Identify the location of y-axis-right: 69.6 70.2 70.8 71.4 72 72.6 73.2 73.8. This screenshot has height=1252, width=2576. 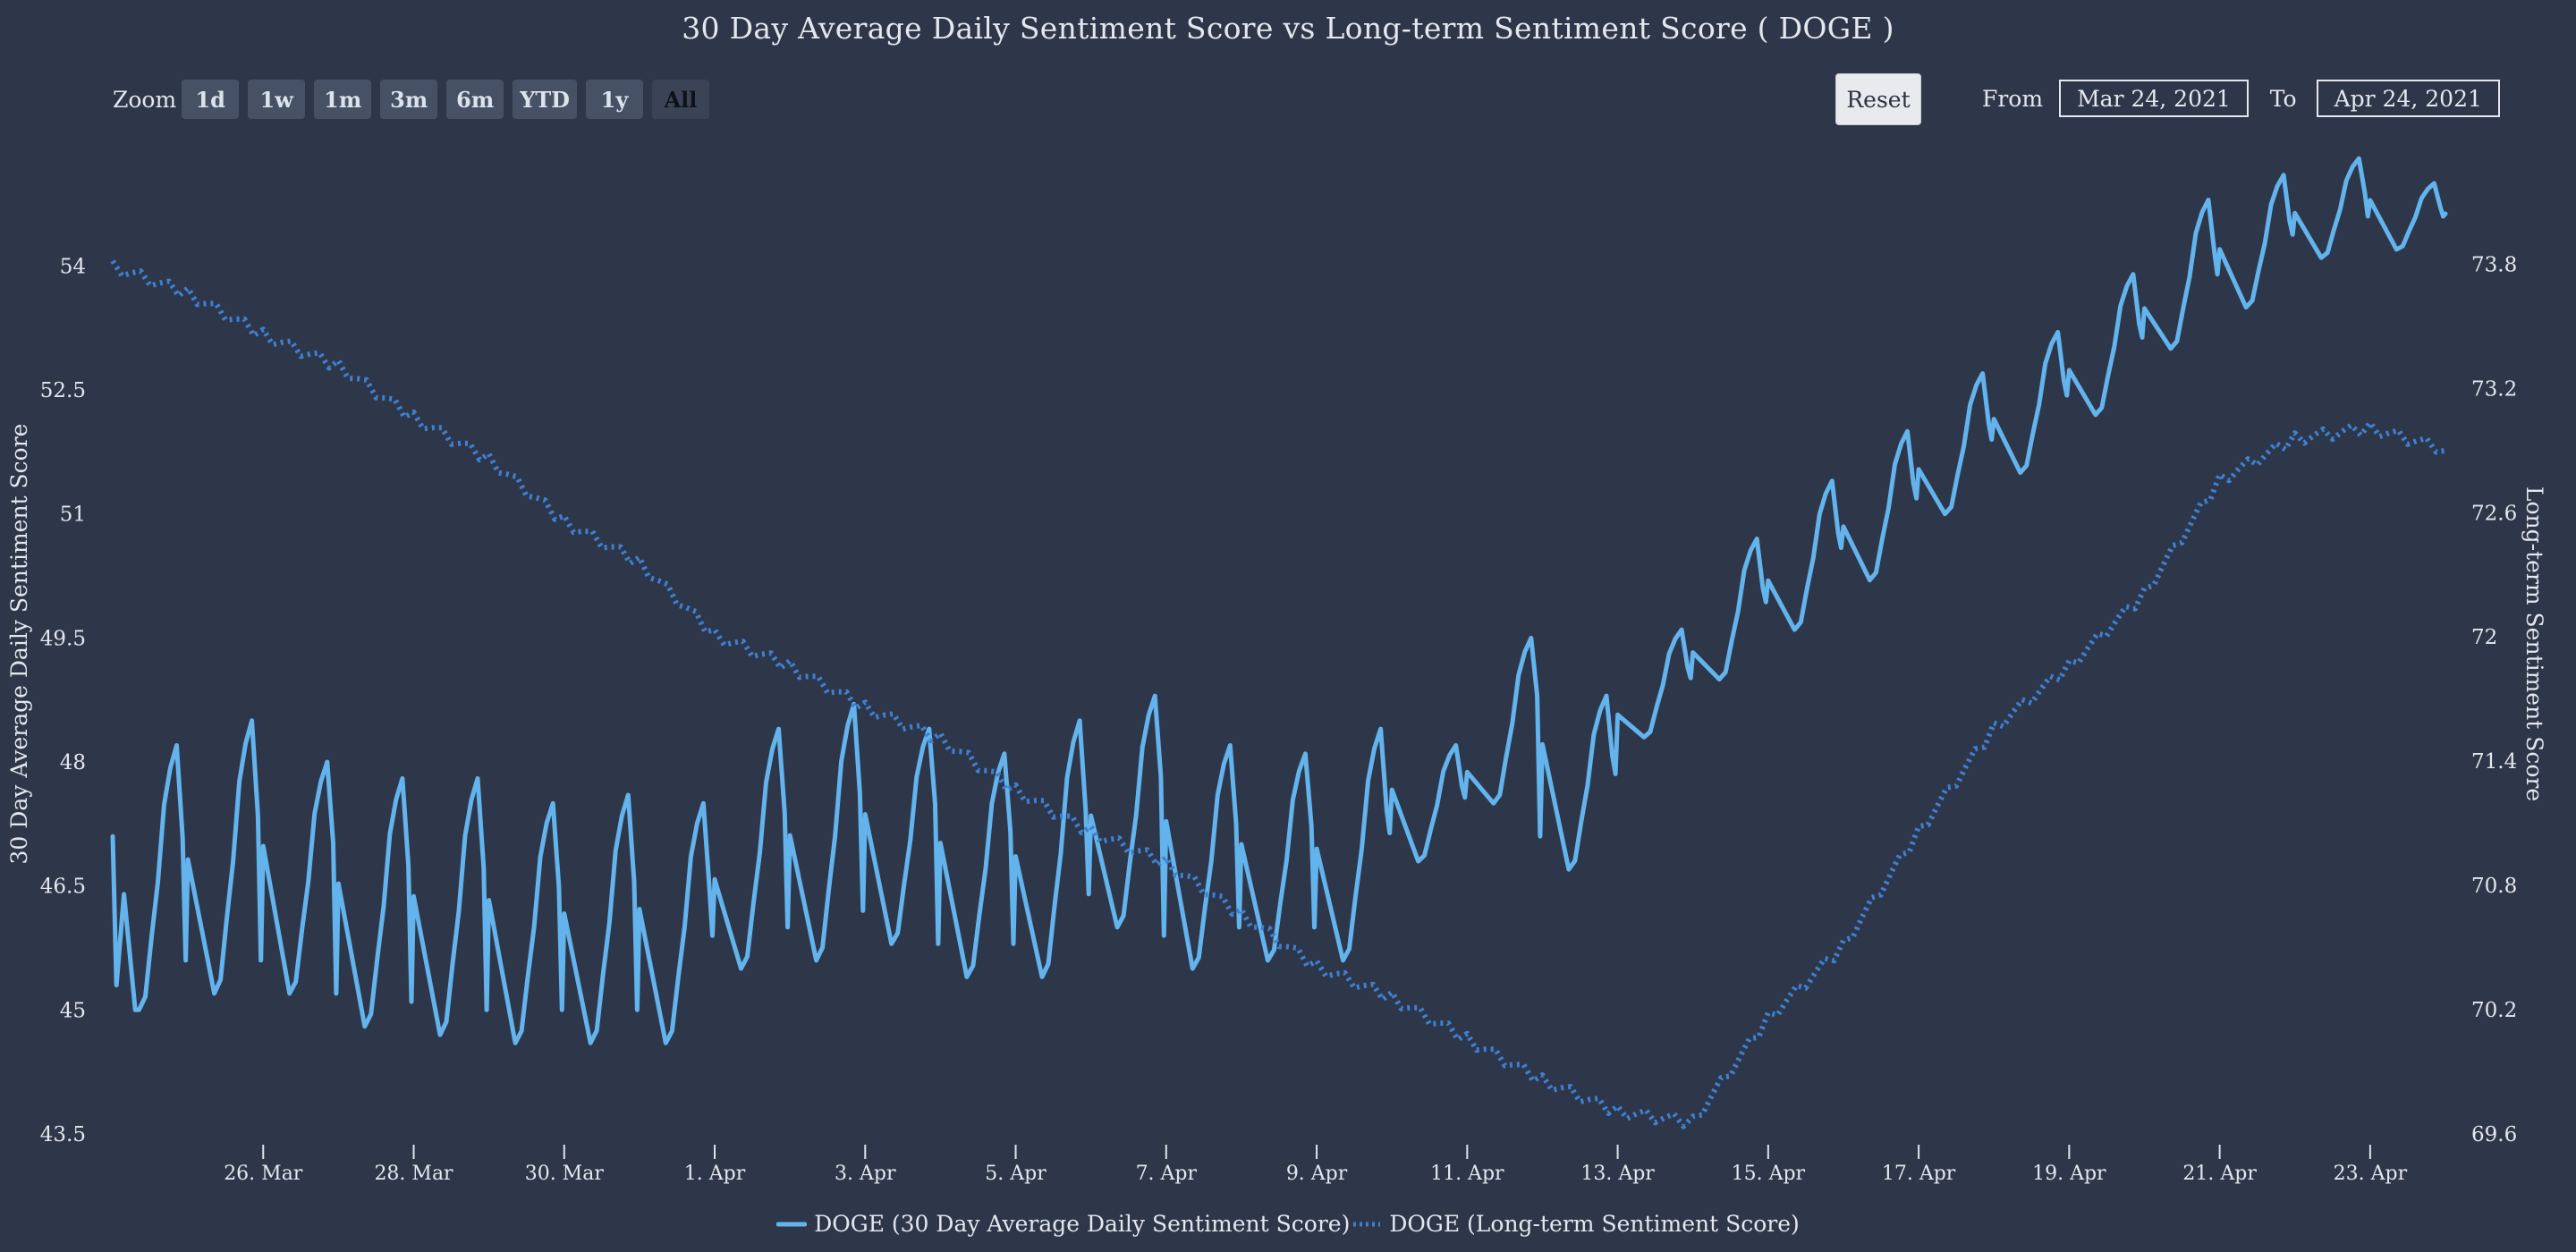
(2494, 699).